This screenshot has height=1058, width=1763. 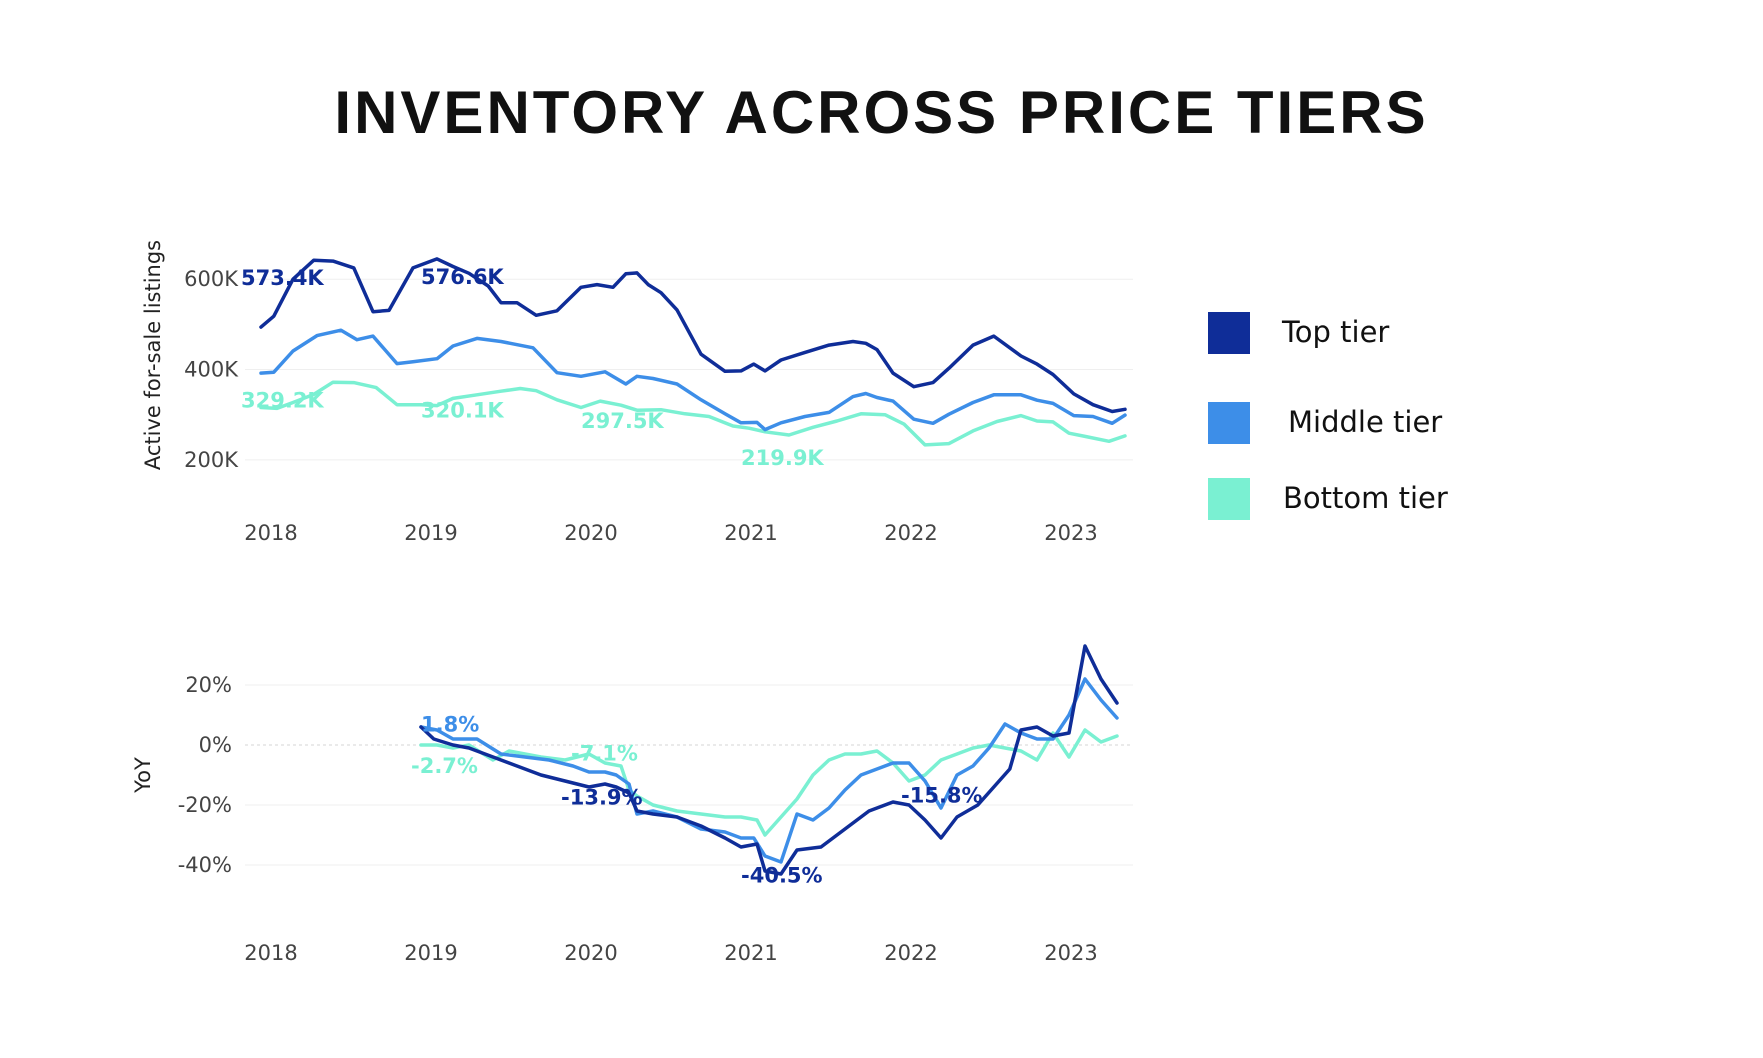 What do you see at coordinates (782, 458) in the screenshot?
I see `data-label: 219.9K` at bounding box center [782, 458].